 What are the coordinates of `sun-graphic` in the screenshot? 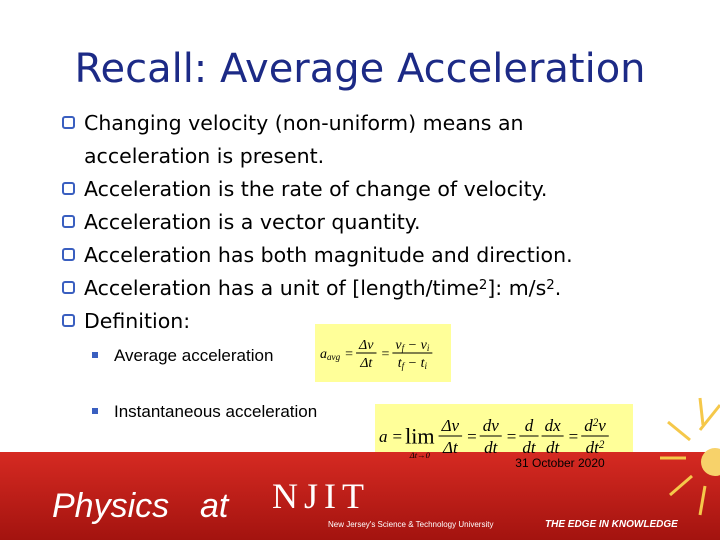 It's located at (690, 456).